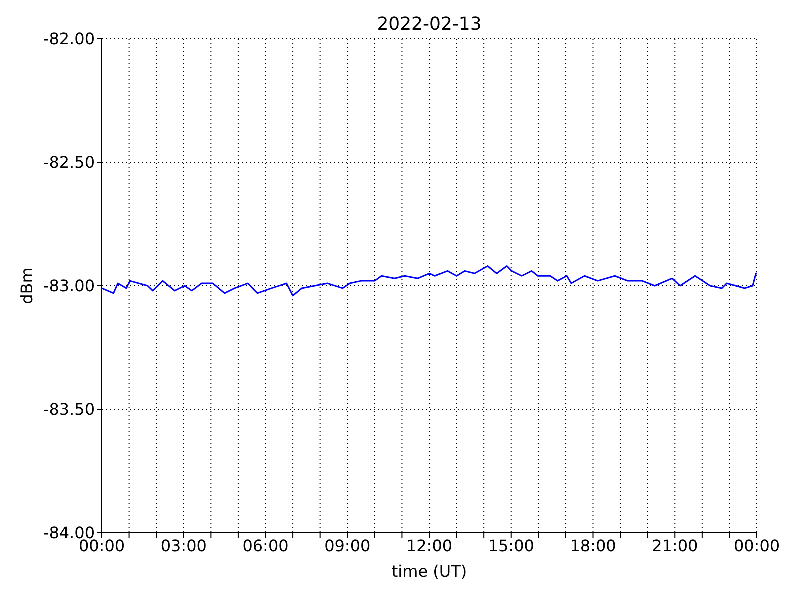  I want to click on y-axis-title: dBm, so click(27, 286).